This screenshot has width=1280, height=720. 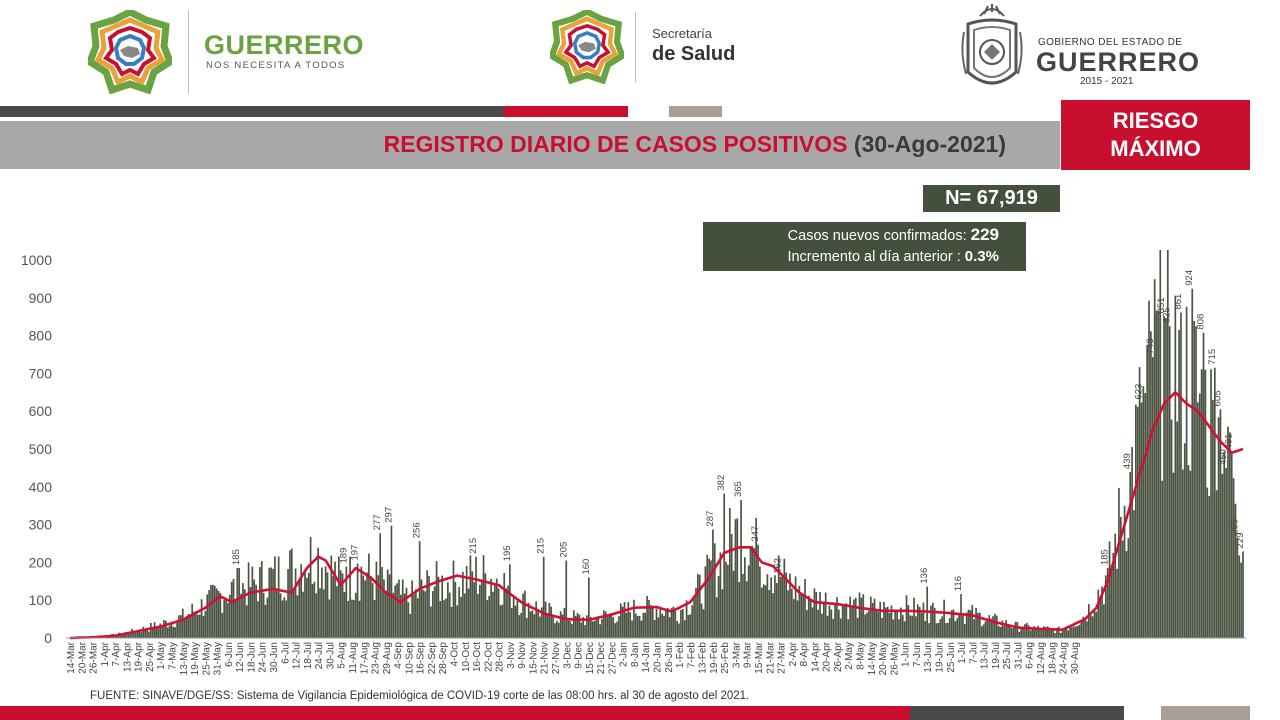 What do you see at coordinates (1167, 315) in the screenshot?
I see `bar-value-label: 825` at bounding box center [1167, 315].